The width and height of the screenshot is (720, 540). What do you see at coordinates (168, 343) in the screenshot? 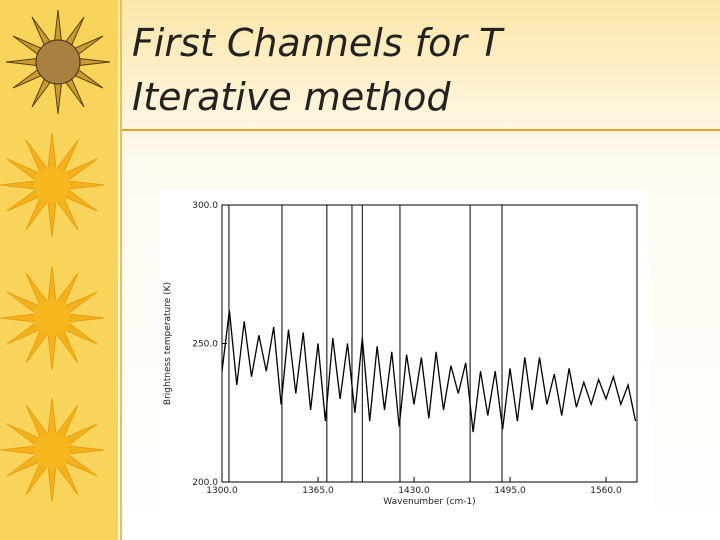
I see `y-axis-label: Brightness temperature (K)` at bounding box center [168, 343].